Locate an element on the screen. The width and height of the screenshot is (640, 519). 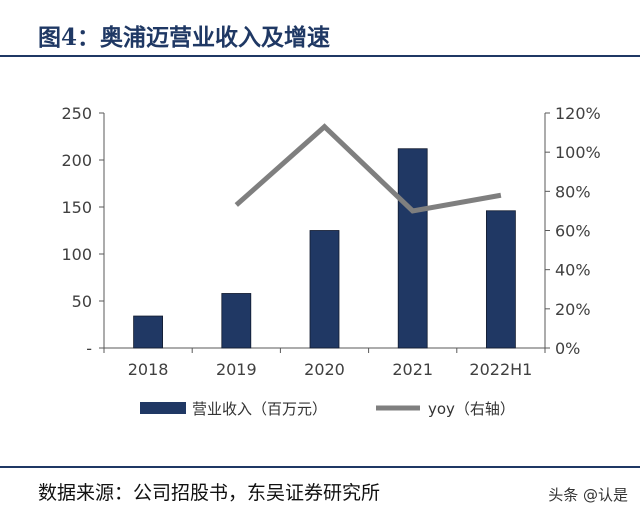
left-axis-tick-label: 150 is located at coordinates (76, 207).